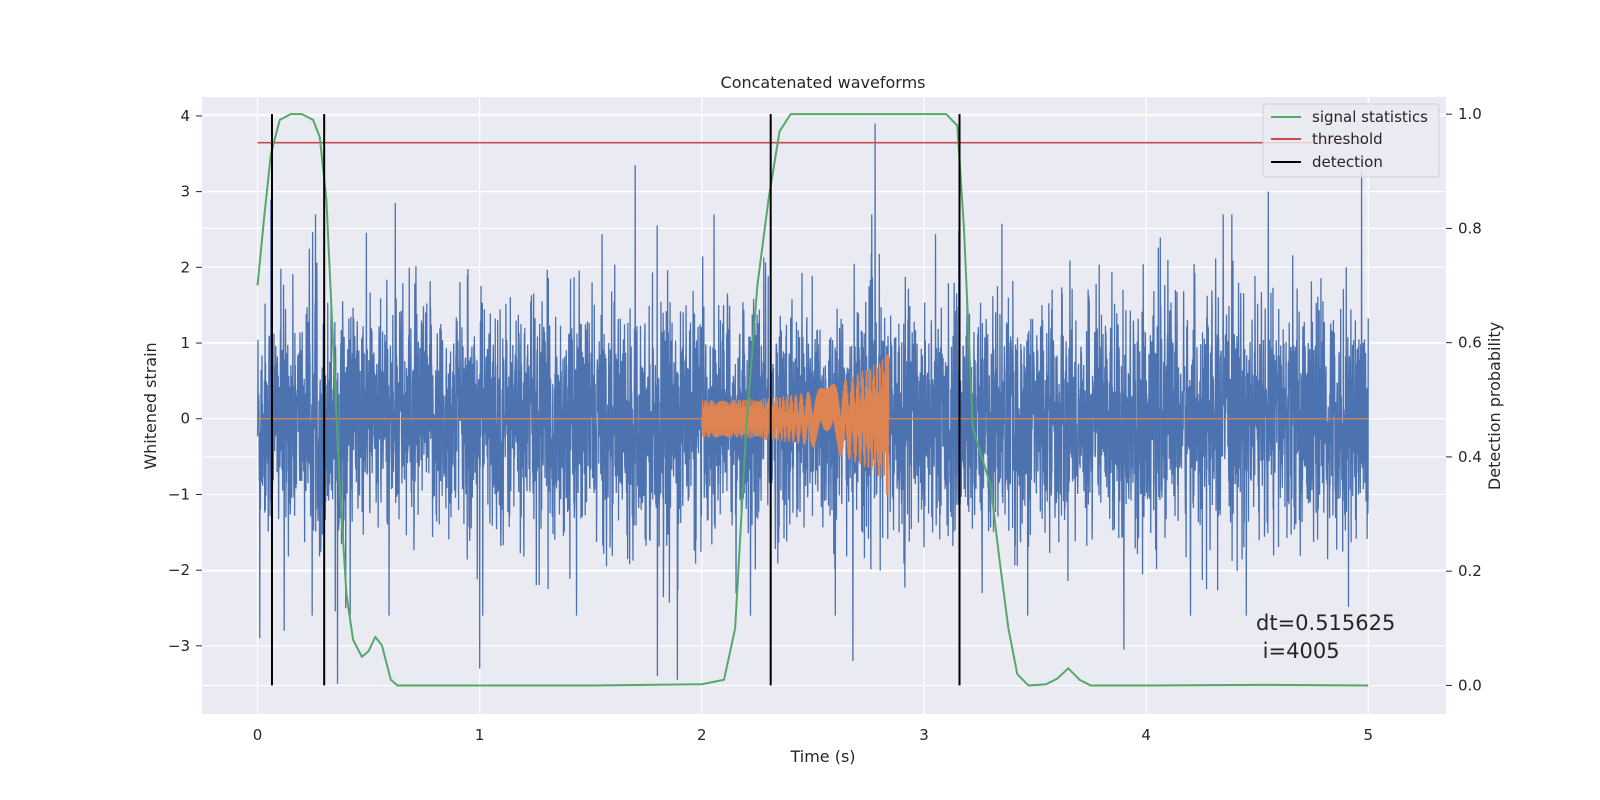 The height and width of the screenshot is (800, 1600). Describe the element at coordinates (1470, 685) in the screenshot. I see `right-y-tick-label: 0.0` at that location.